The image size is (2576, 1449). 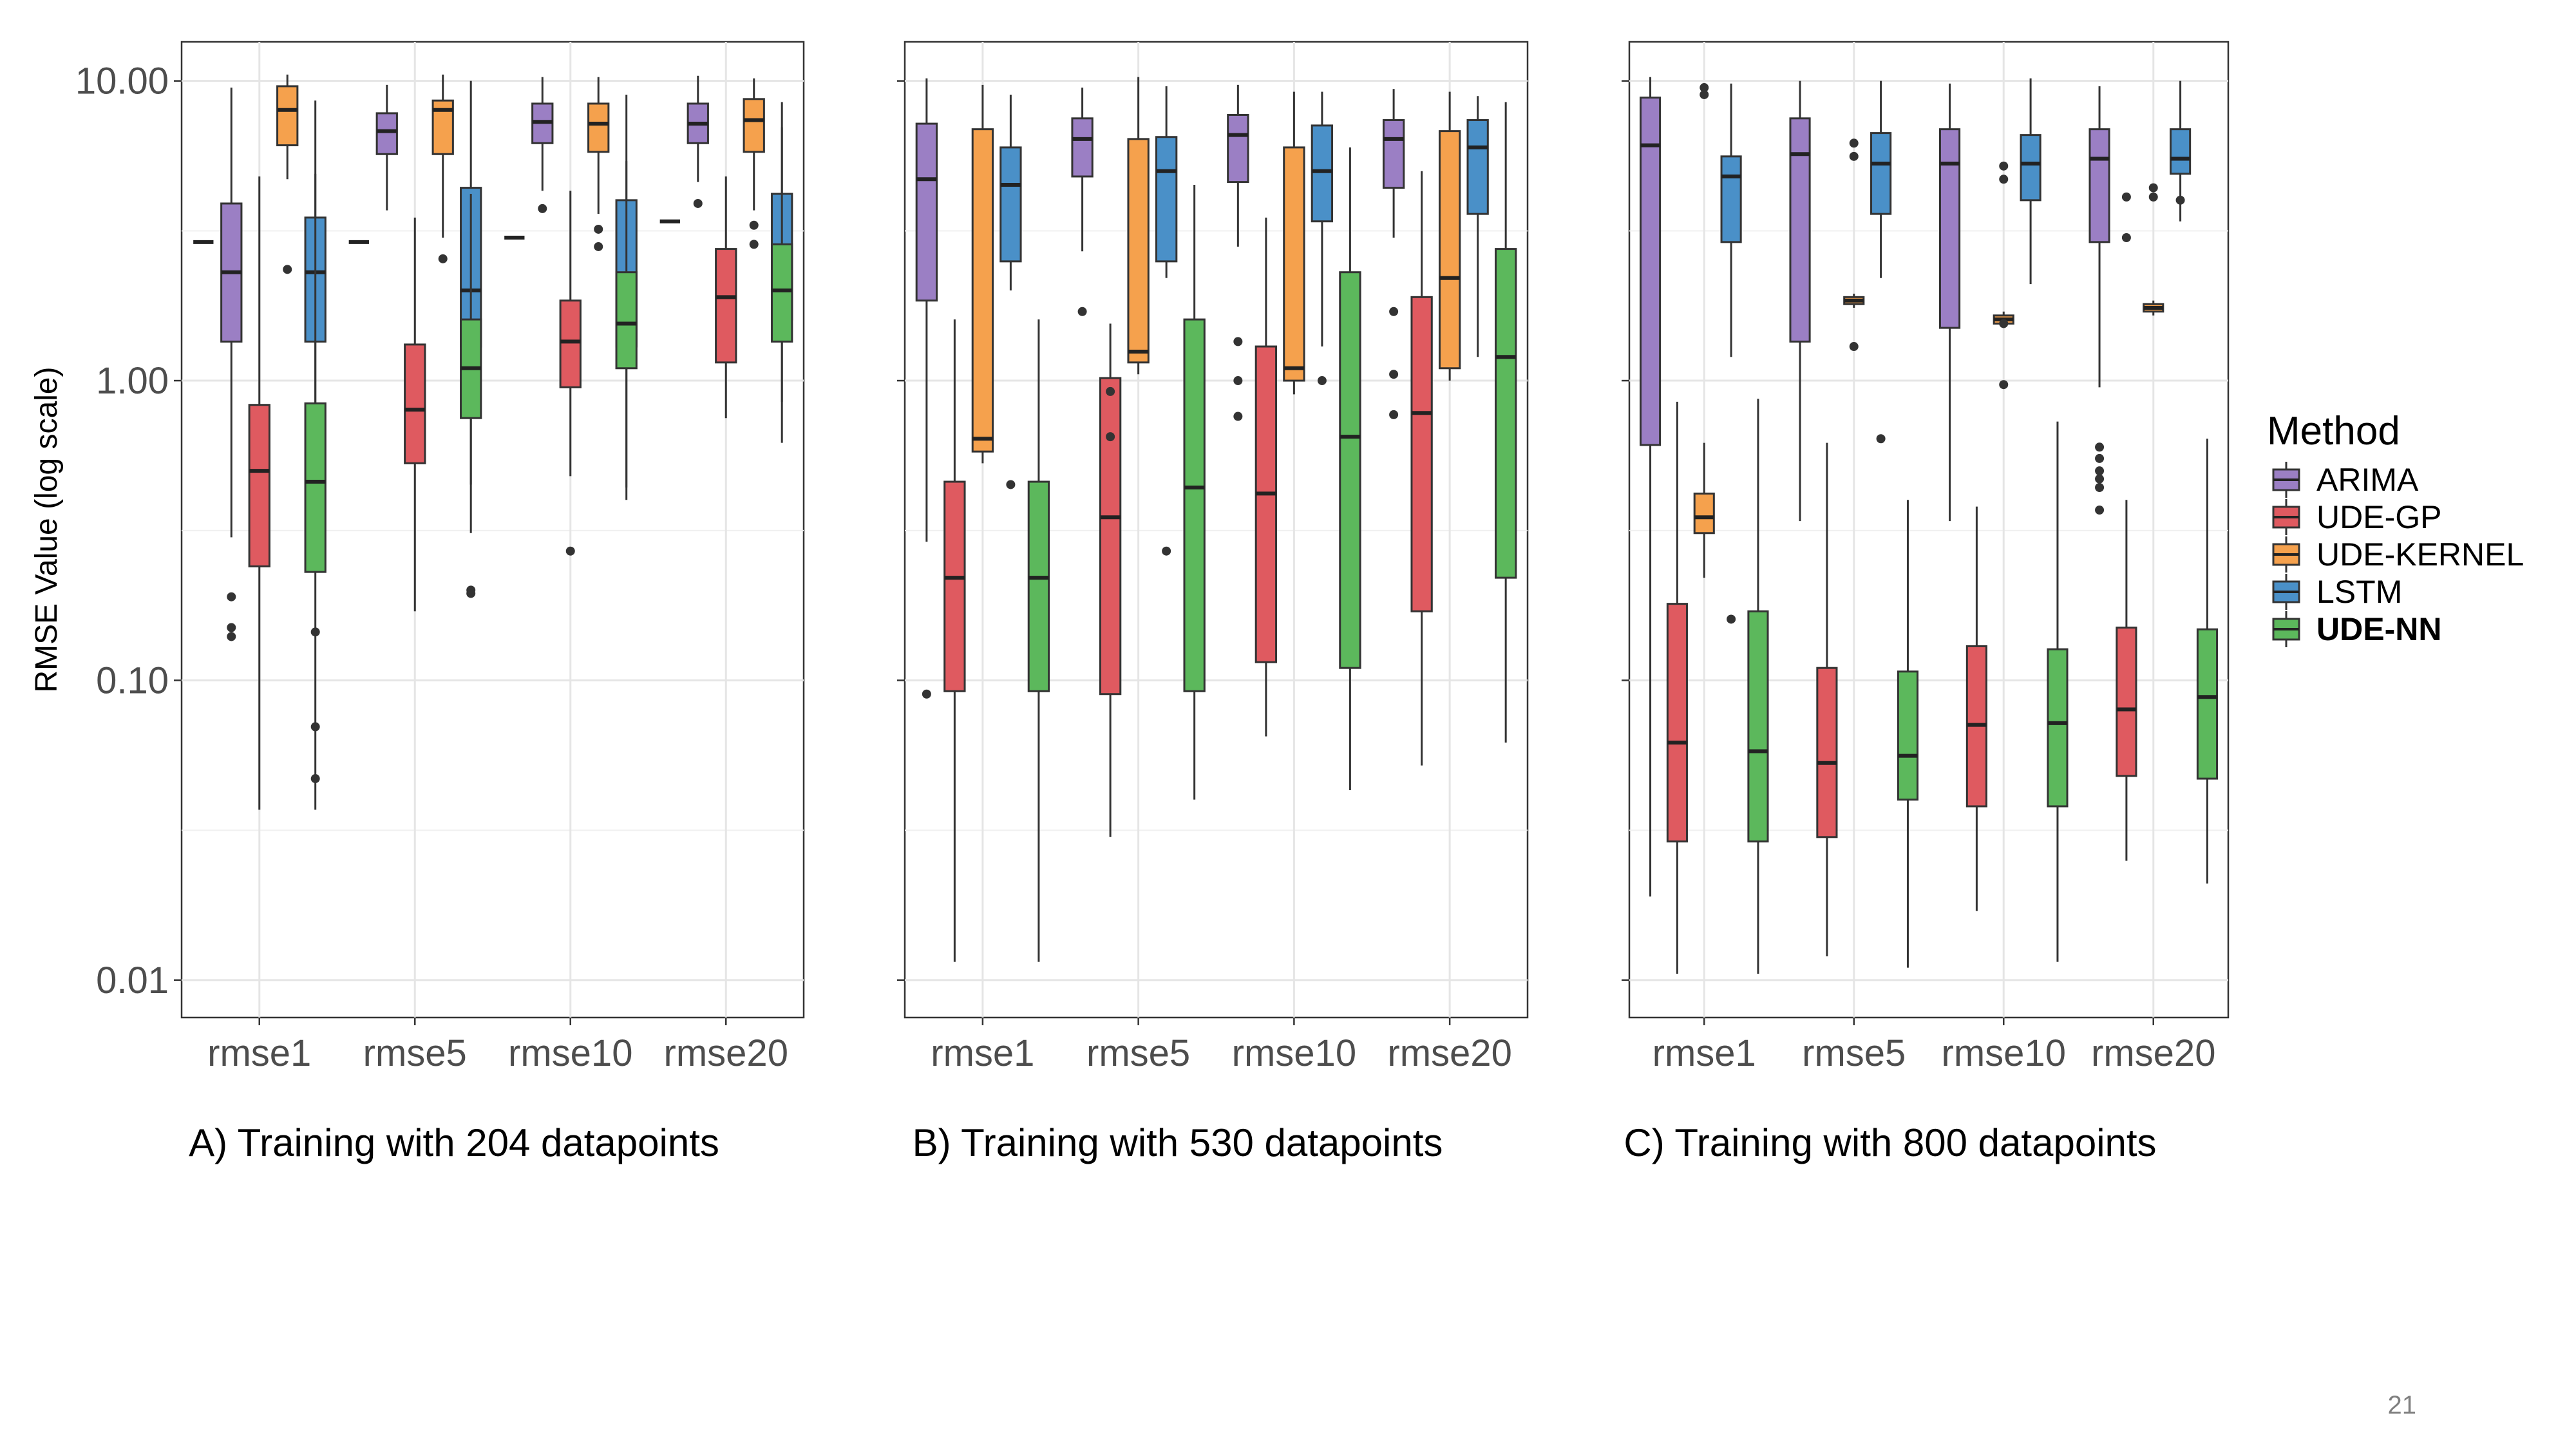 What do you see at coordinates (1178, 1142) in the screenshot?
I see `panel-caption: B) Training with 530 datapoints` at bounding box center [1178, 1142].